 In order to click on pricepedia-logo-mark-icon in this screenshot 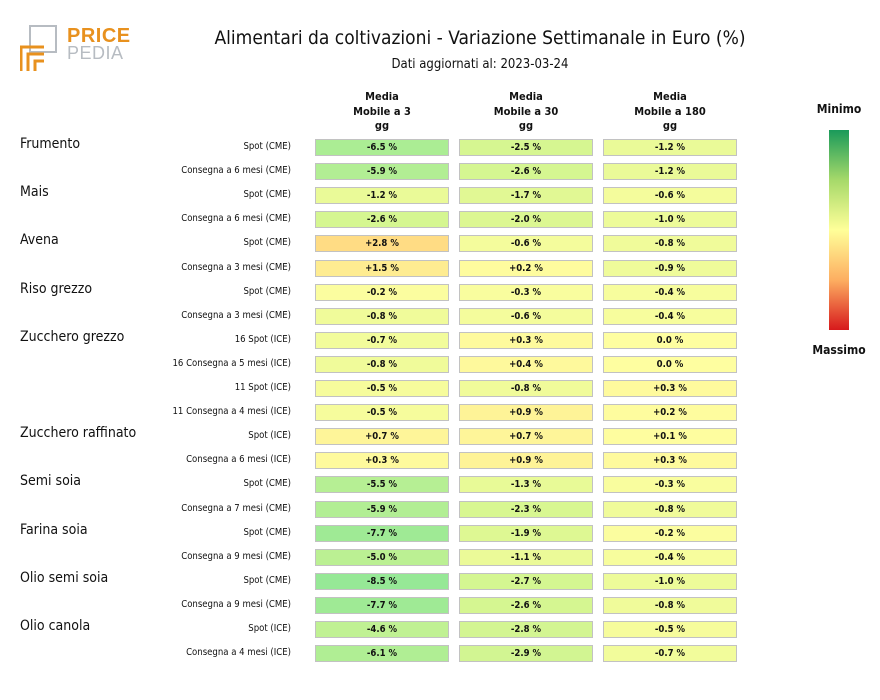, I will do `click(38, 48)`.